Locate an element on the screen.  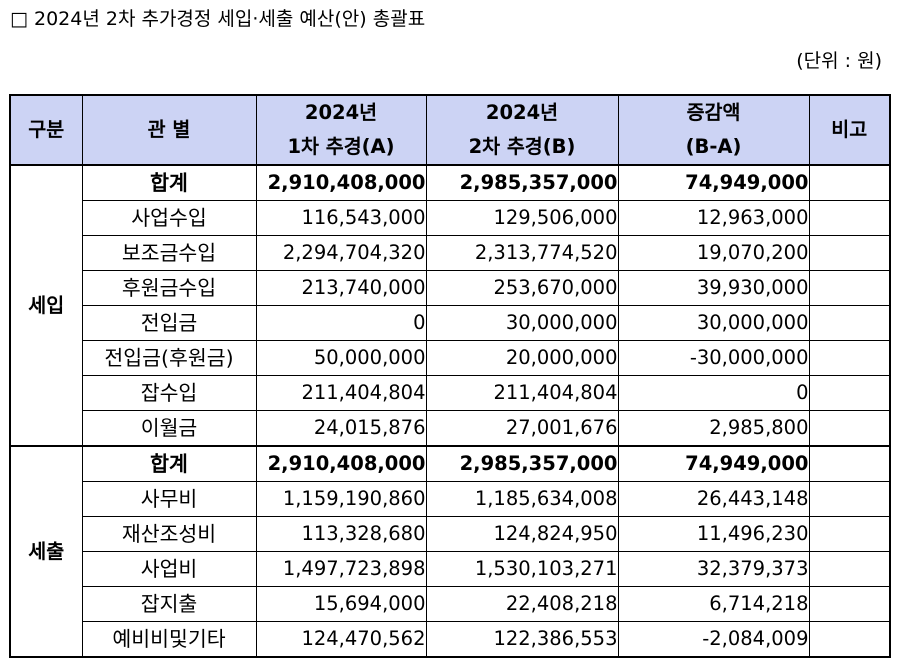
value-diff: 26,443,148 is located at coordinates (713, 499).